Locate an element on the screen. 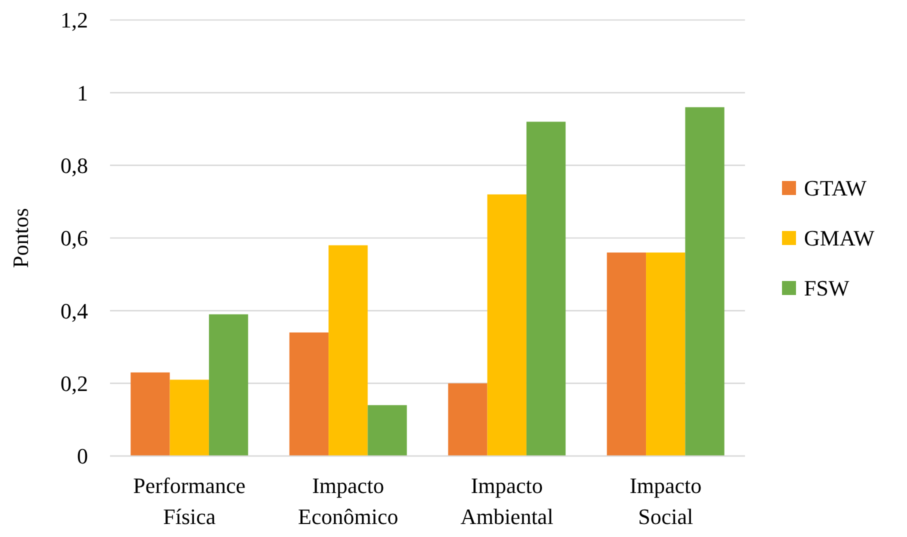 The width and height of the screenshot is (907, 537). x-tick-label: Impacto Econômico is located at coordinates (348, 501).